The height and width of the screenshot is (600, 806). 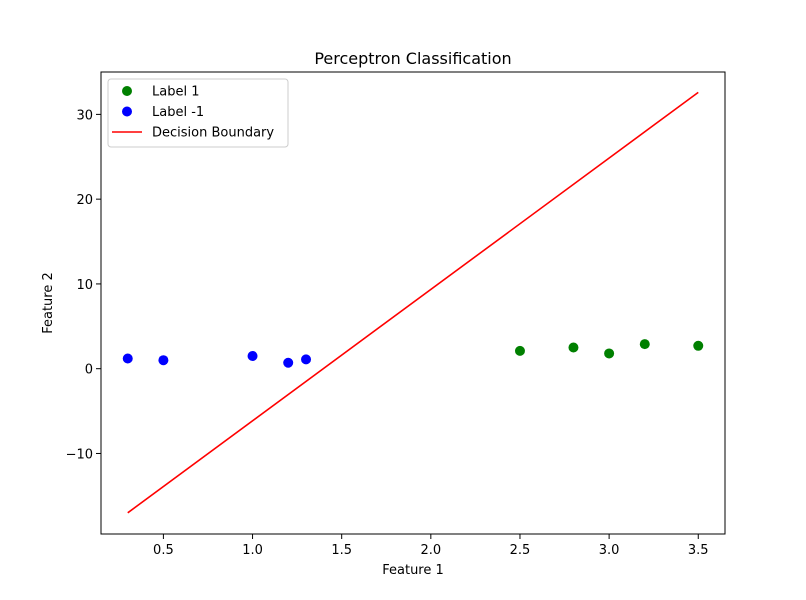 What do you see at coordinates (84, 115) in the screenshot?
I see `y-tick-label: 30` at bounding box center [84, 115].